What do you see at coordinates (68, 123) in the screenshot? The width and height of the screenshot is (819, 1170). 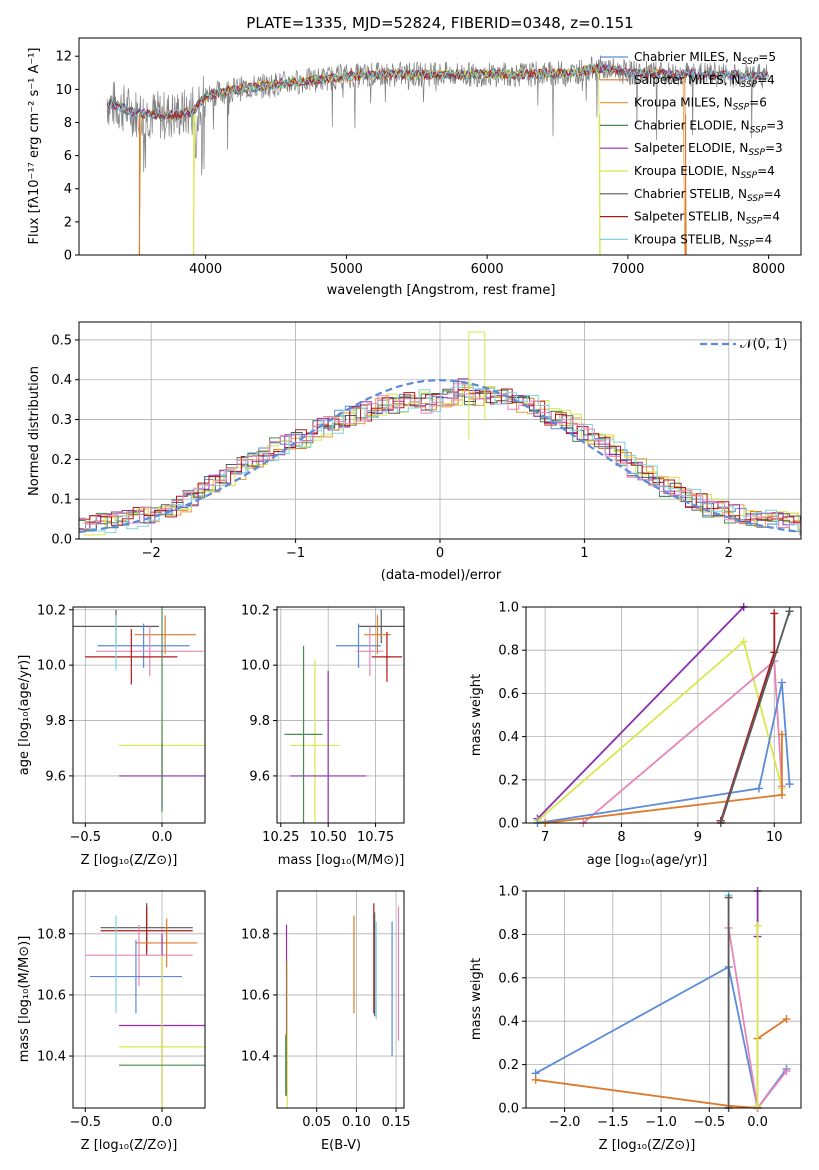 I see `spectrum-ytick-label: 8` at bounding box center [68, 123].